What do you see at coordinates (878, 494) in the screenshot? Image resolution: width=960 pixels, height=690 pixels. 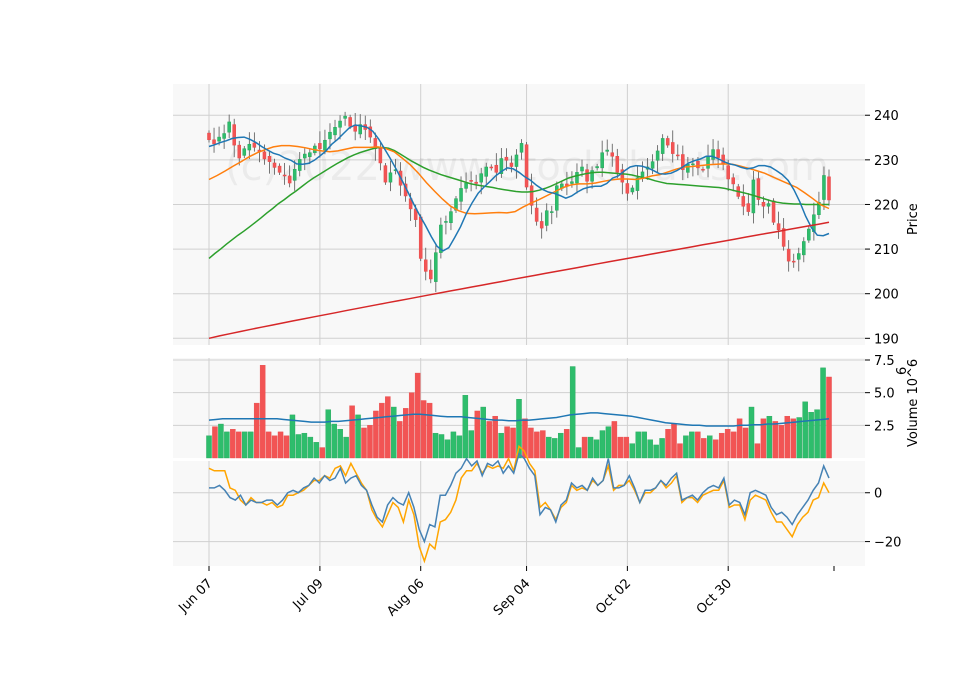 I see `oscillator-tick-label: 0` at bounding box center [878, 494].